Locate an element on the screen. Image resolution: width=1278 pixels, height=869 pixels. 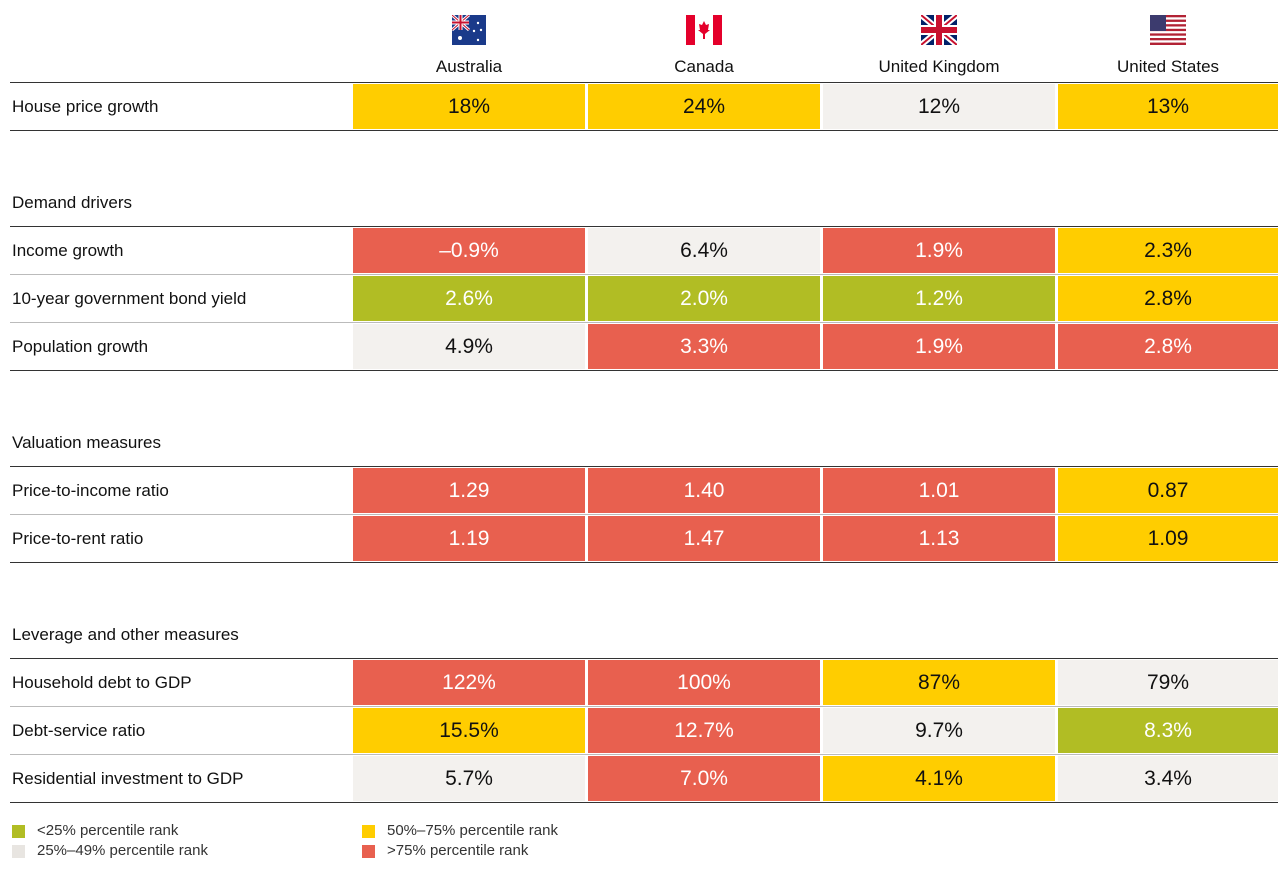
legend-label: 25%–49% percentile rank is located at coordinates (122, 850).